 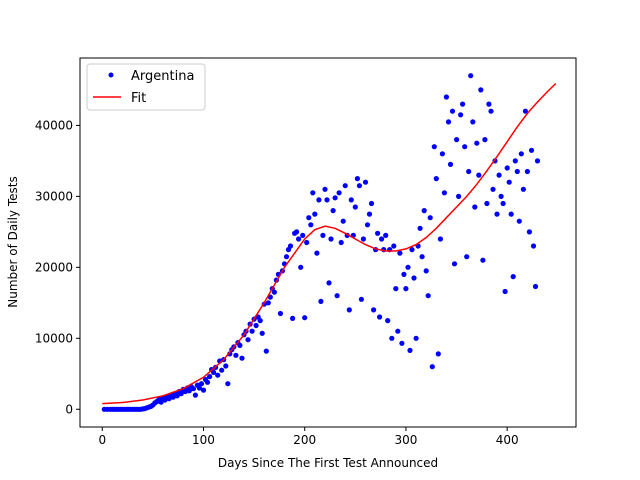 I want to click on y-tick-label: 10000, so click(x=54, y=338).